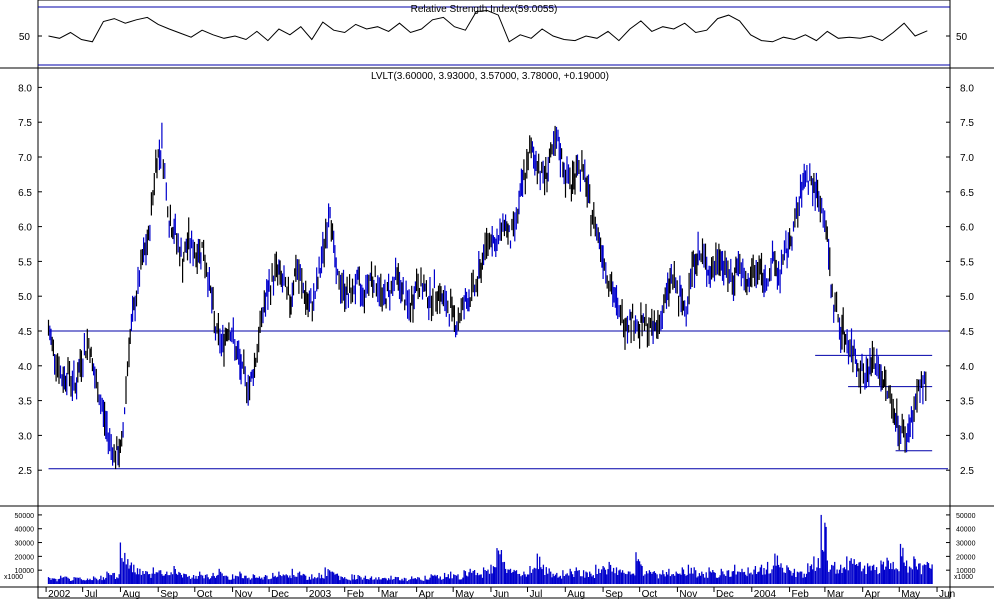 The width and height of the screenshot is (994, 599). Describe the element at coordinates (967, 228) in the screenshot. I see `price-y-tick-label-right: 6.0` at that location.